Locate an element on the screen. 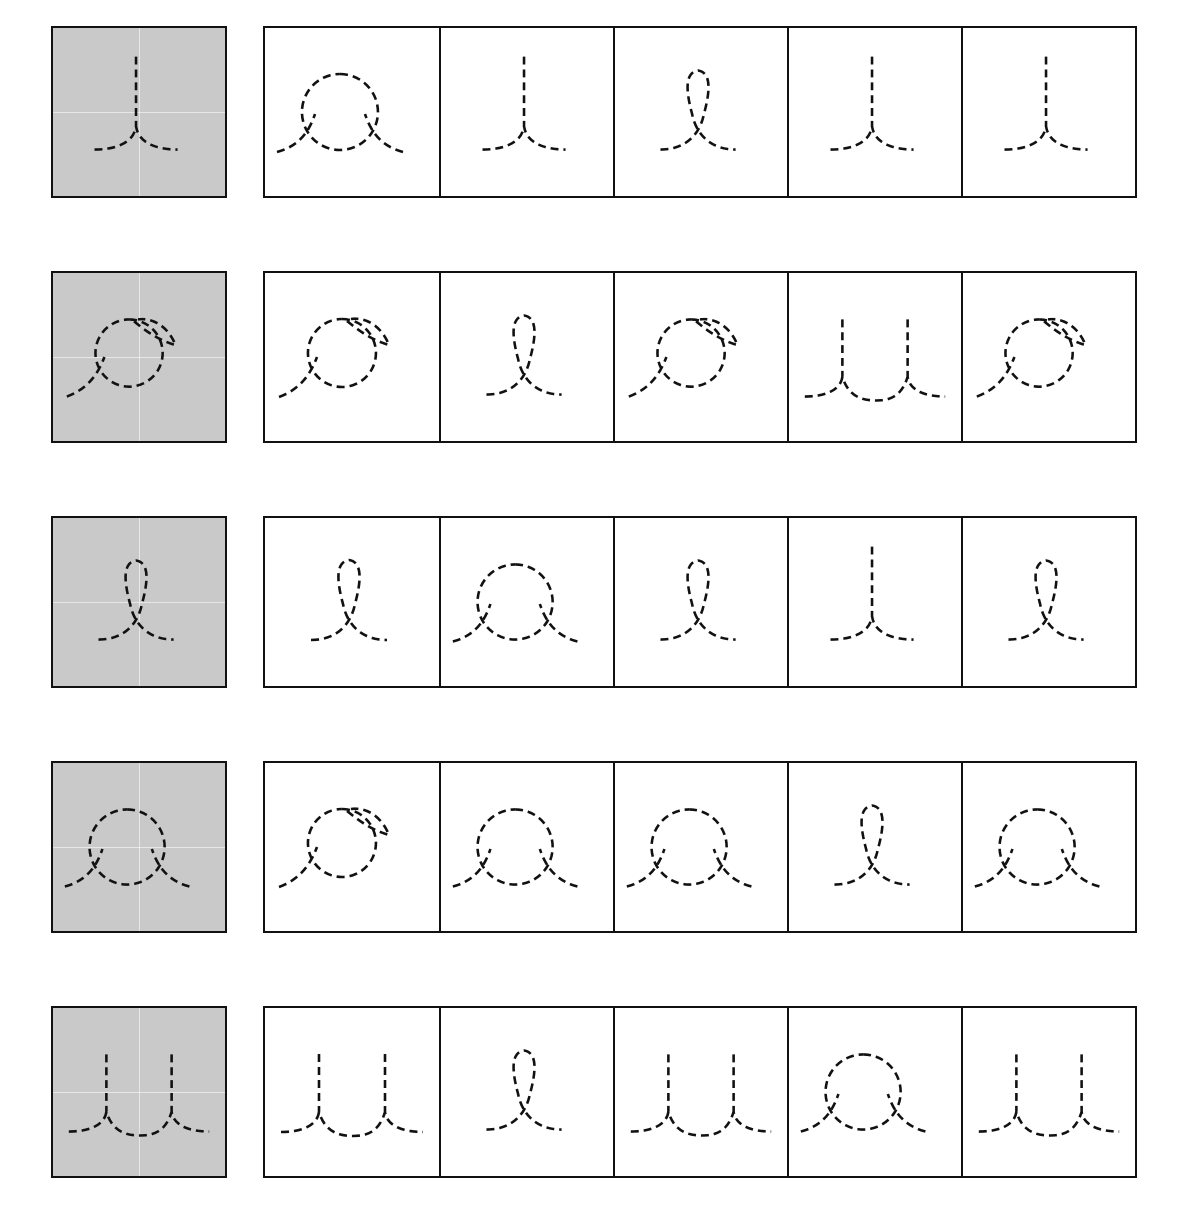 The height and width of the screenshot is (1212, 1180). sample-loop-glyph is located at coordinates (139, 602).